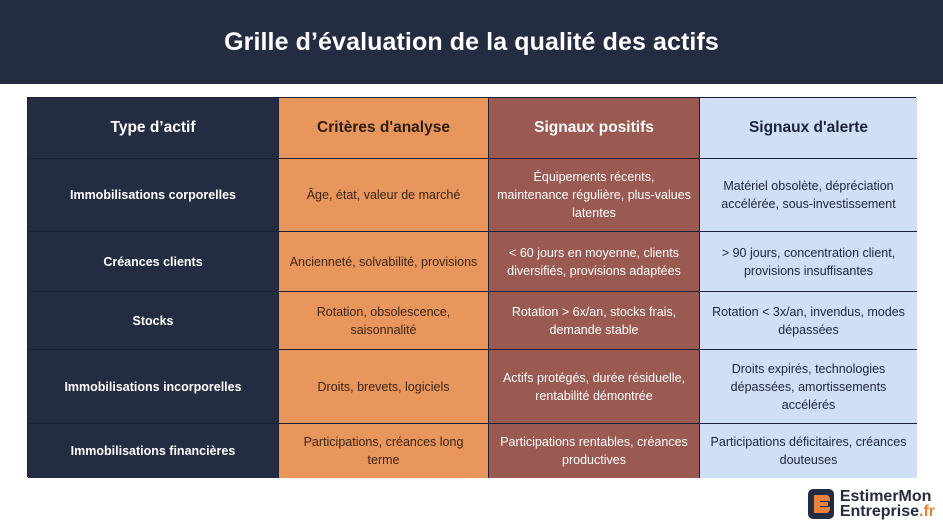 The image size is (943, 530). Describe the element at coordinates (594, 128) in the screenshot. I see `column-header-positive: Signaux positifs` at that location.